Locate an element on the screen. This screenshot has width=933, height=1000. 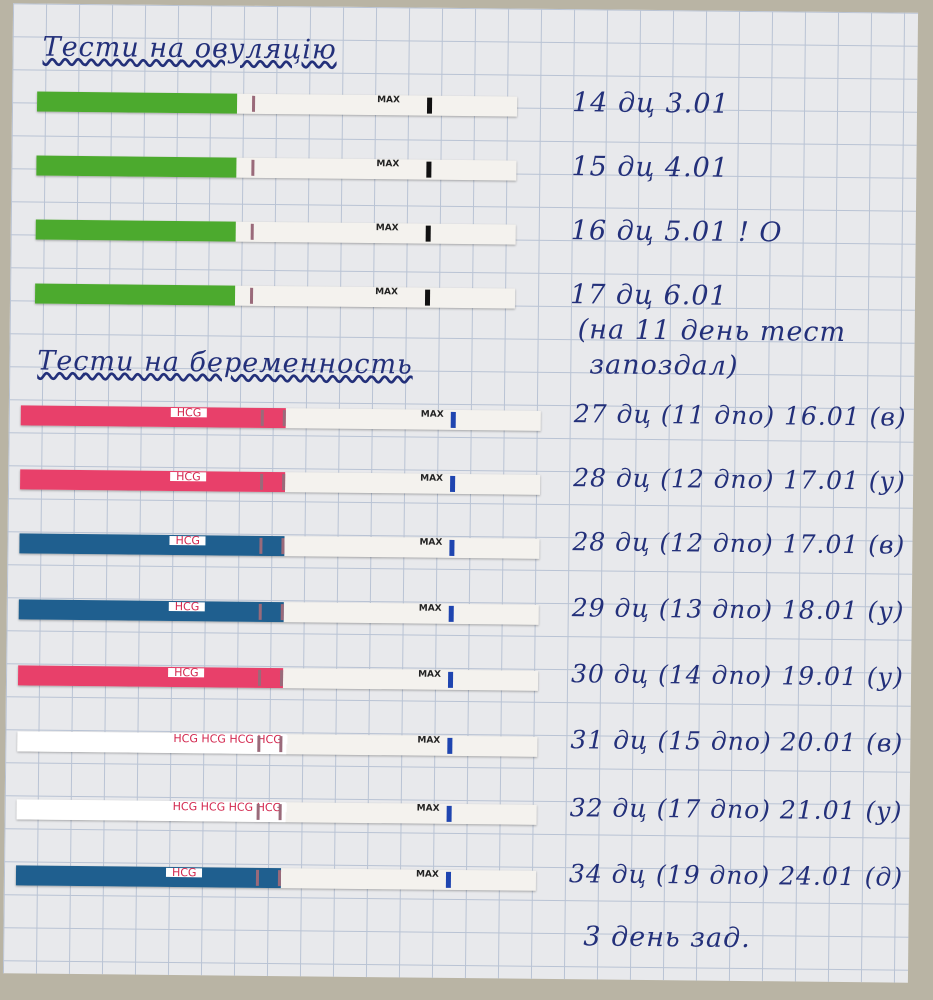
pregnancy-row-label: 32 дц (17 дпо) 21.01 (у) is located at coordinates (736, 809).